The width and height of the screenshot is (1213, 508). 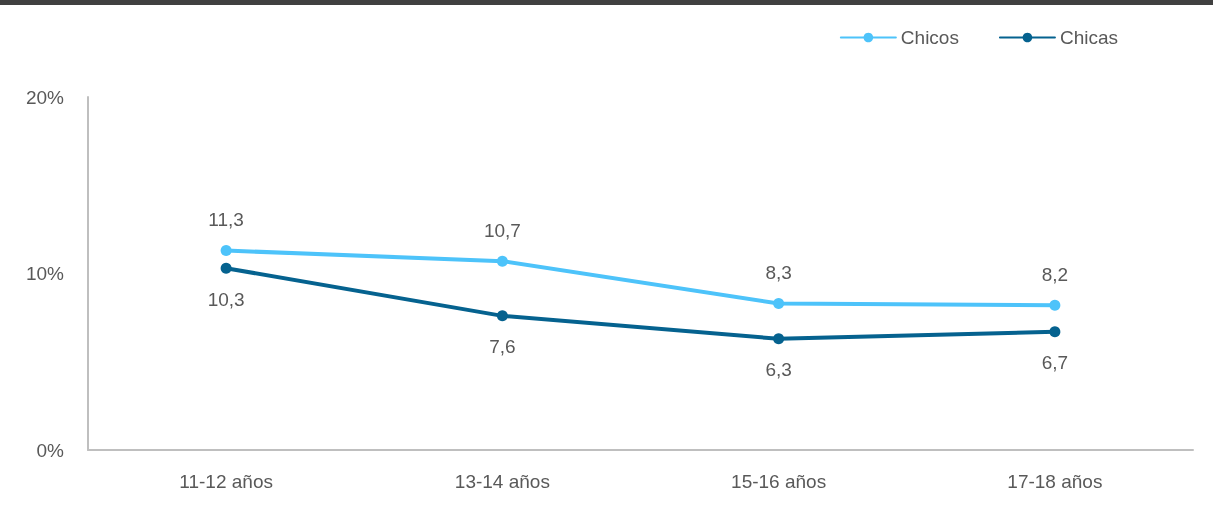 What do you see at coordinates (50, 450) in the screenshot?
I see `y-tick-label: 0%` at bounding box center [50, 450].